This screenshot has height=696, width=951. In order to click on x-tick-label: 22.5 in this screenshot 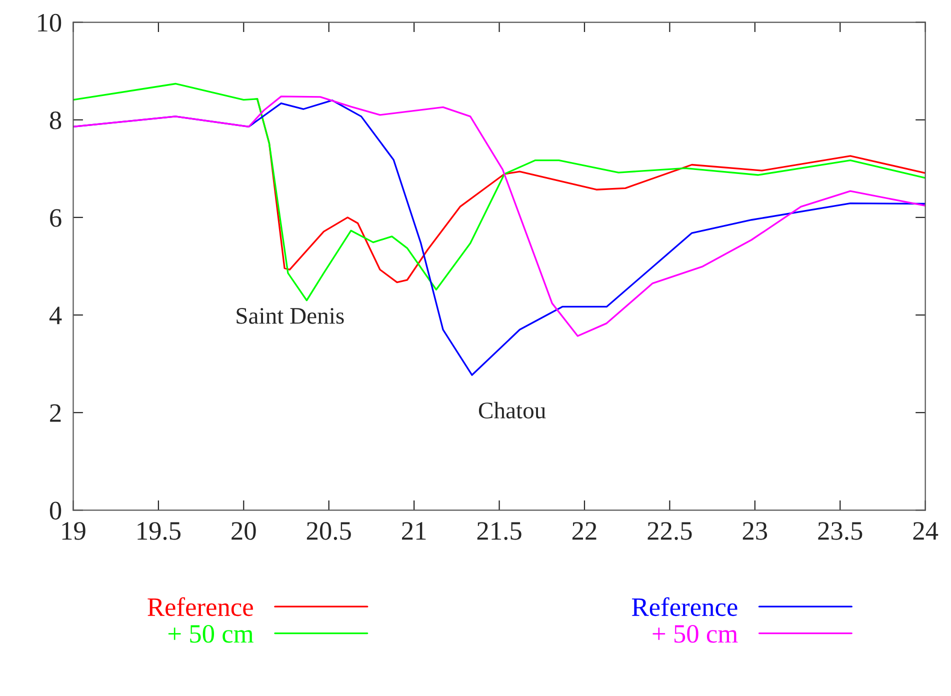, I will do `click(670, 531)`.